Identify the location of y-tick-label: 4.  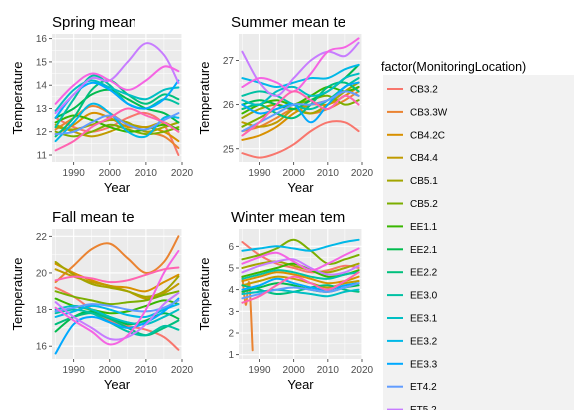
(231, 290).